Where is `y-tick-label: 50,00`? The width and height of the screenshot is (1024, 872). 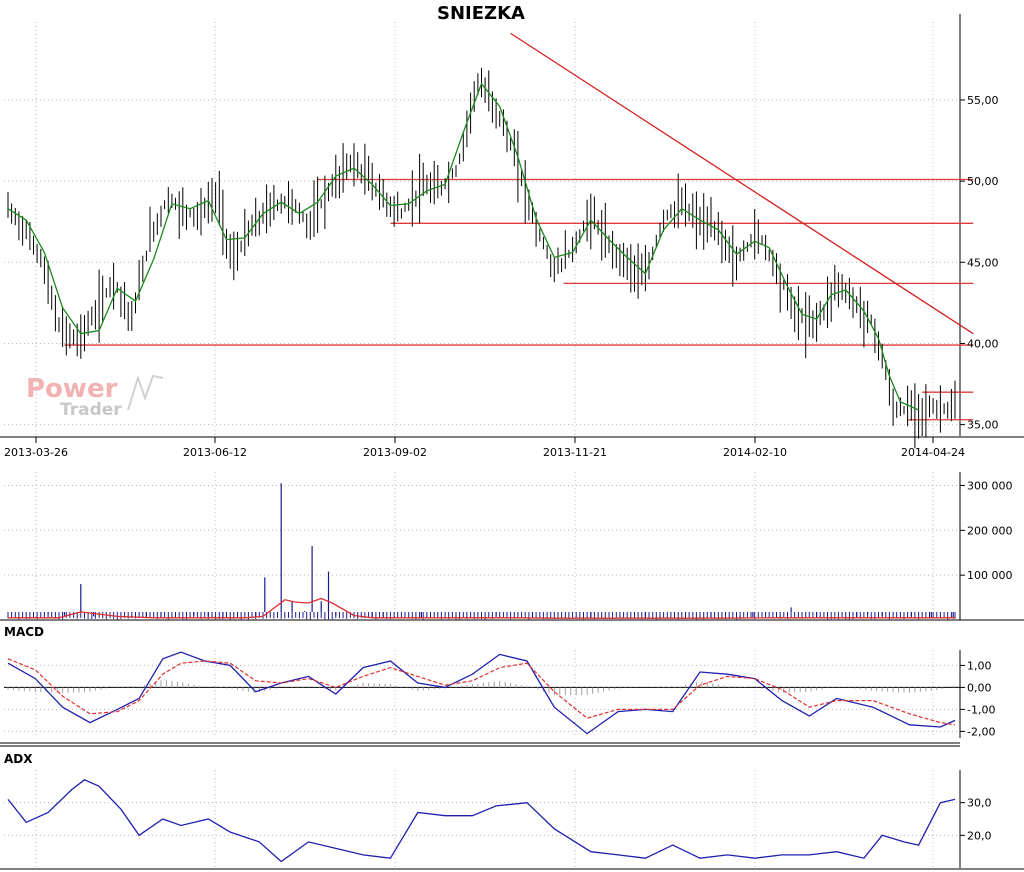 y-tick-label: 50,00 is located at coordinates (983, 181).